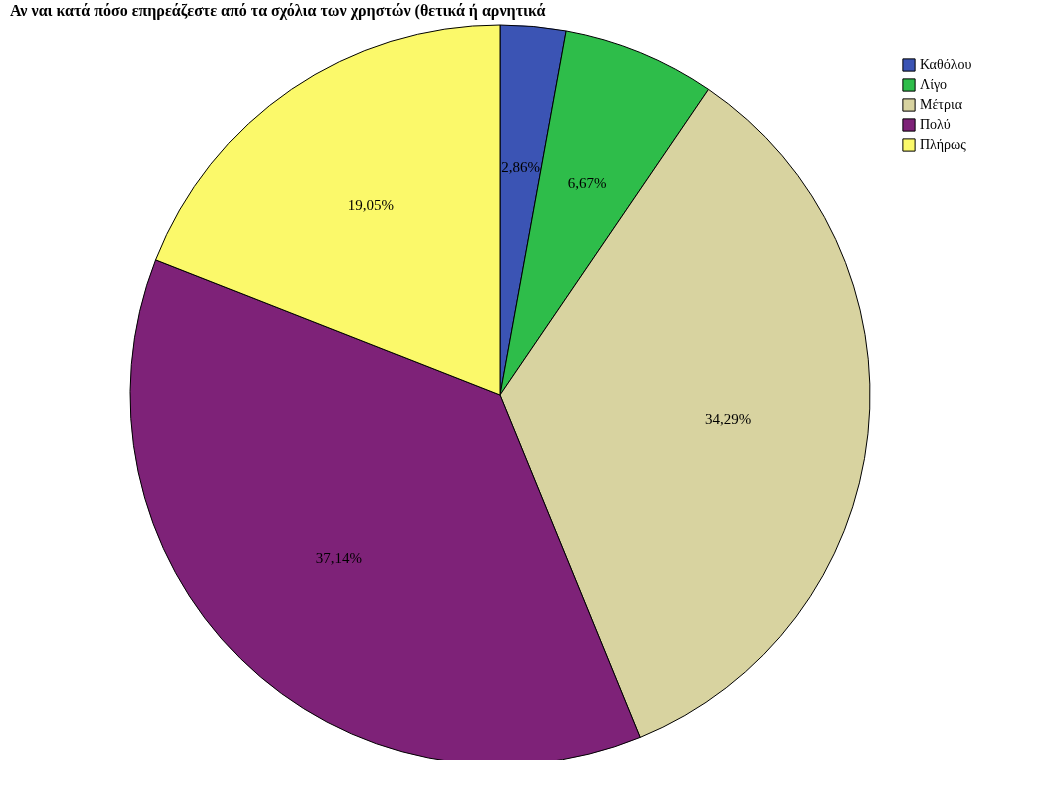 This screenshot has width=1059, height=809. What do you see at coordinates (278, 11) in the screenshot?
I see `chart-title: Αν ναι κατά πόσο επηρεάζεστε από τα σχόλια των χρηστών (θετικά ή αρνητικά` at bounding box center [278, 11].